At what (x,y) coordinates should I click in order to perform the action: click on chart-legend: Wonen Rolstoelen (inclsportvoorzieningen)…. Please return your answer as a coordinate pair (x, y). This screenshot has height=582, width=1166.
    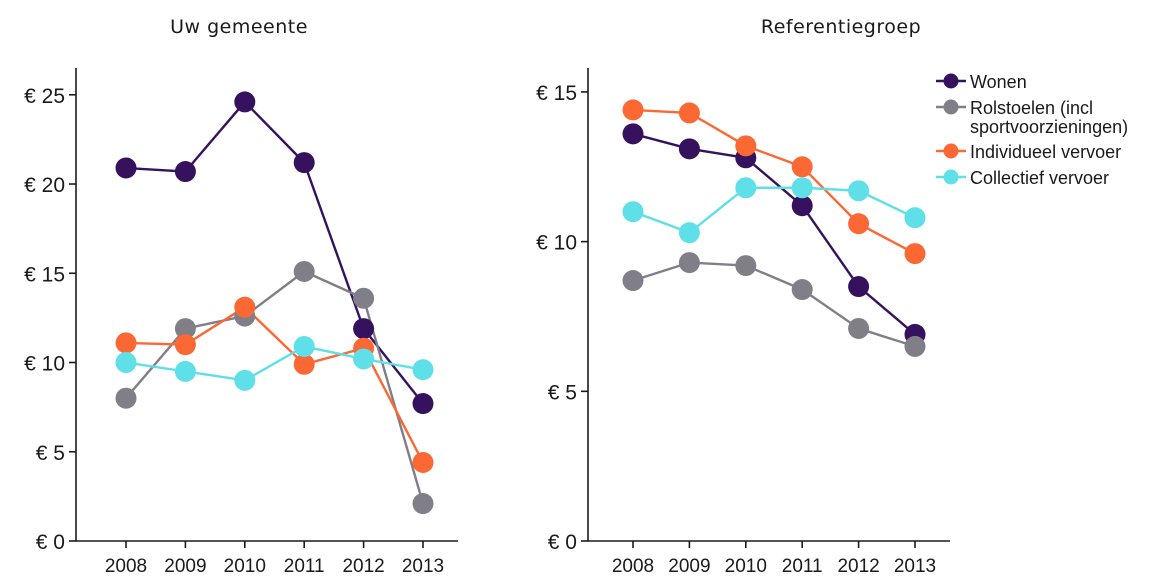
    Looking at the image, I should click on (1032, 130).